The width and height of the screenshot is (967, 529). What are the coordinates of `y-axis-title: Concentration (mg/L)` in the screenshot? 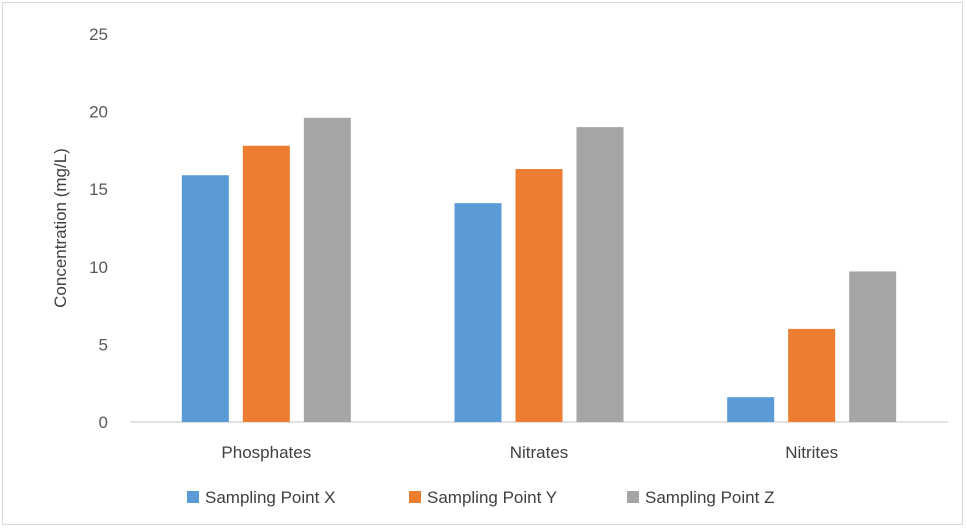 It's located at (60, 228).